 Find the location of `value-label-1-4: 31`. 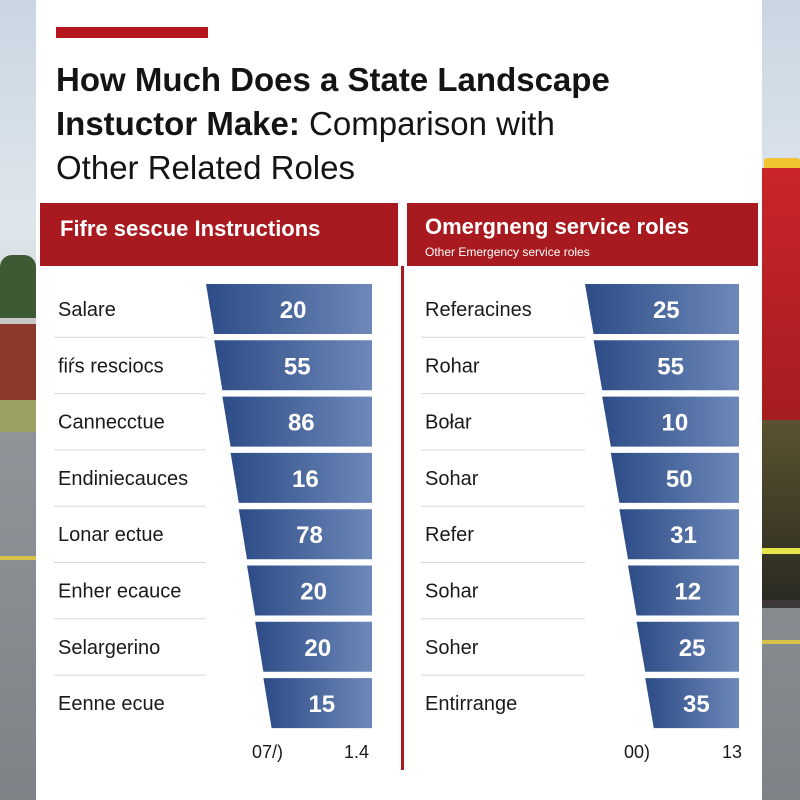

value-label-1-4: 31 is located at coordinates (683, 535).